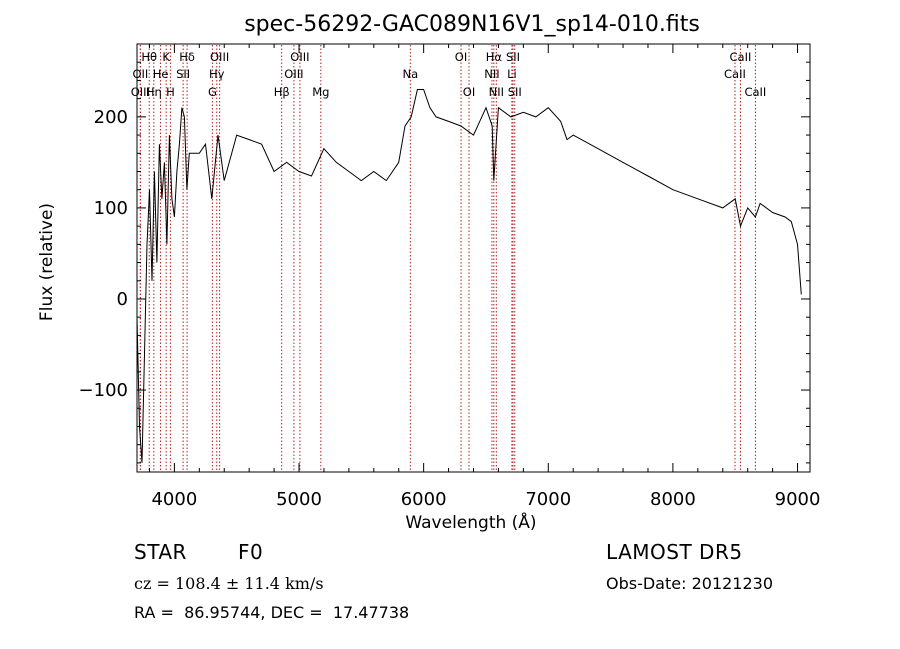 The height and width of the screenshot is (649, 900). I want to click on coordinates: RA = 86.95744, DEC = 17.47738, so click(272, 612).